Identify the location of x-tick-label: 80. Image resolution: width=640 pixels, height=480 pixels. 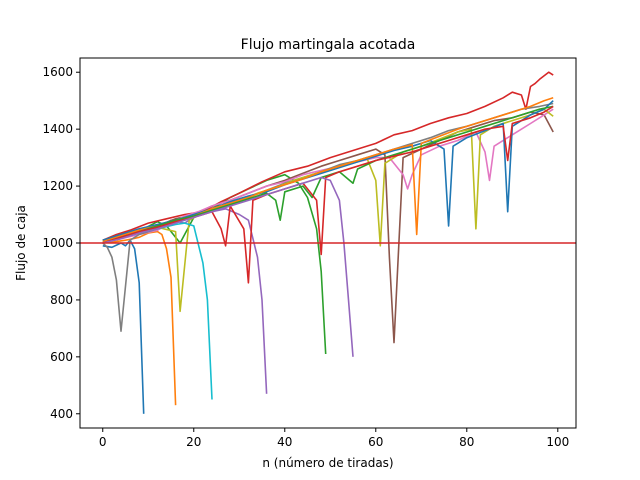
(466, 442).